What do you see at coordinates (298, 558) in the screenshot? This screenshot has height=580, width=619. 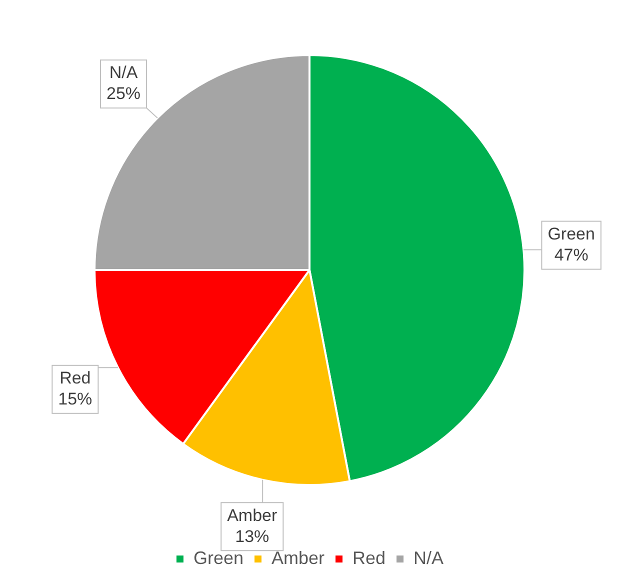 I see `legend-label: Amber` at bounding box center [298, 558].